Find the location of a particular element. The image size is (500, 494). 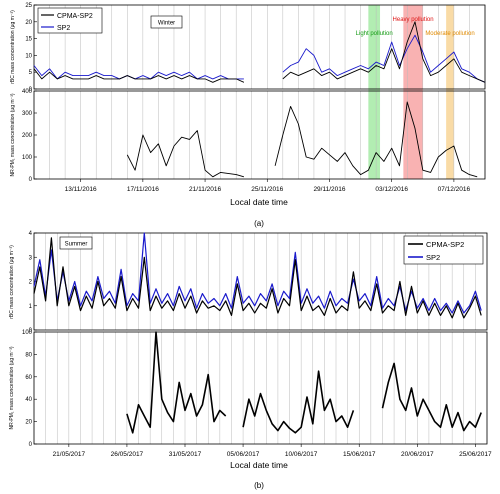

panel-a-shaded-events is located at coordinates (411, 92).